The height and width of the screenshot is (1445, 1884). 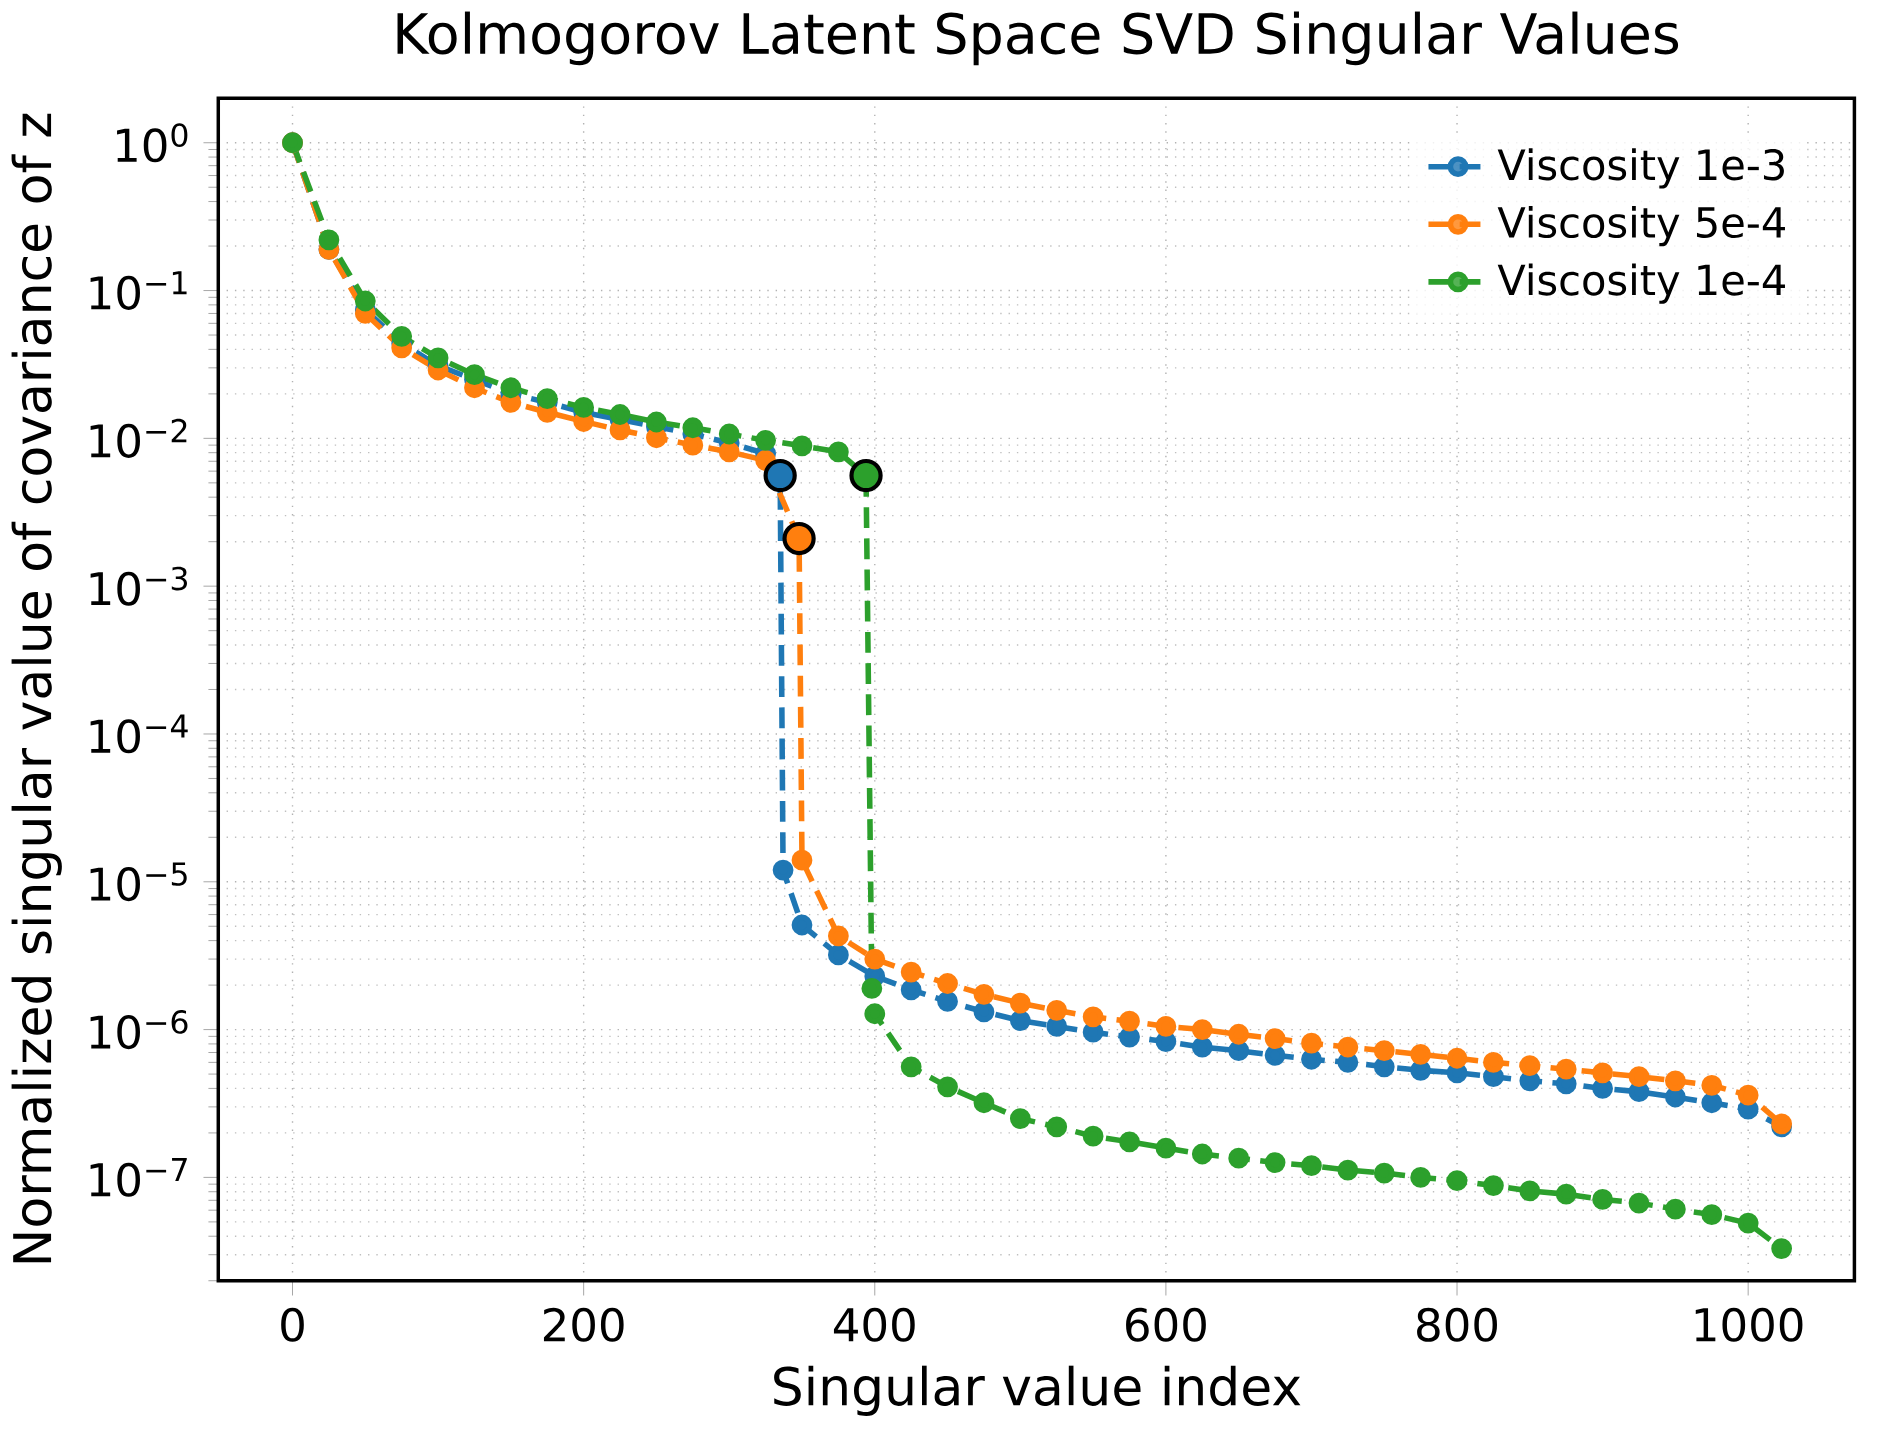 What do you see at coordinates (1749, 1324) in the screenshot?
I see `x-tick-label: 1000` at bounding box center [1749, 1324].